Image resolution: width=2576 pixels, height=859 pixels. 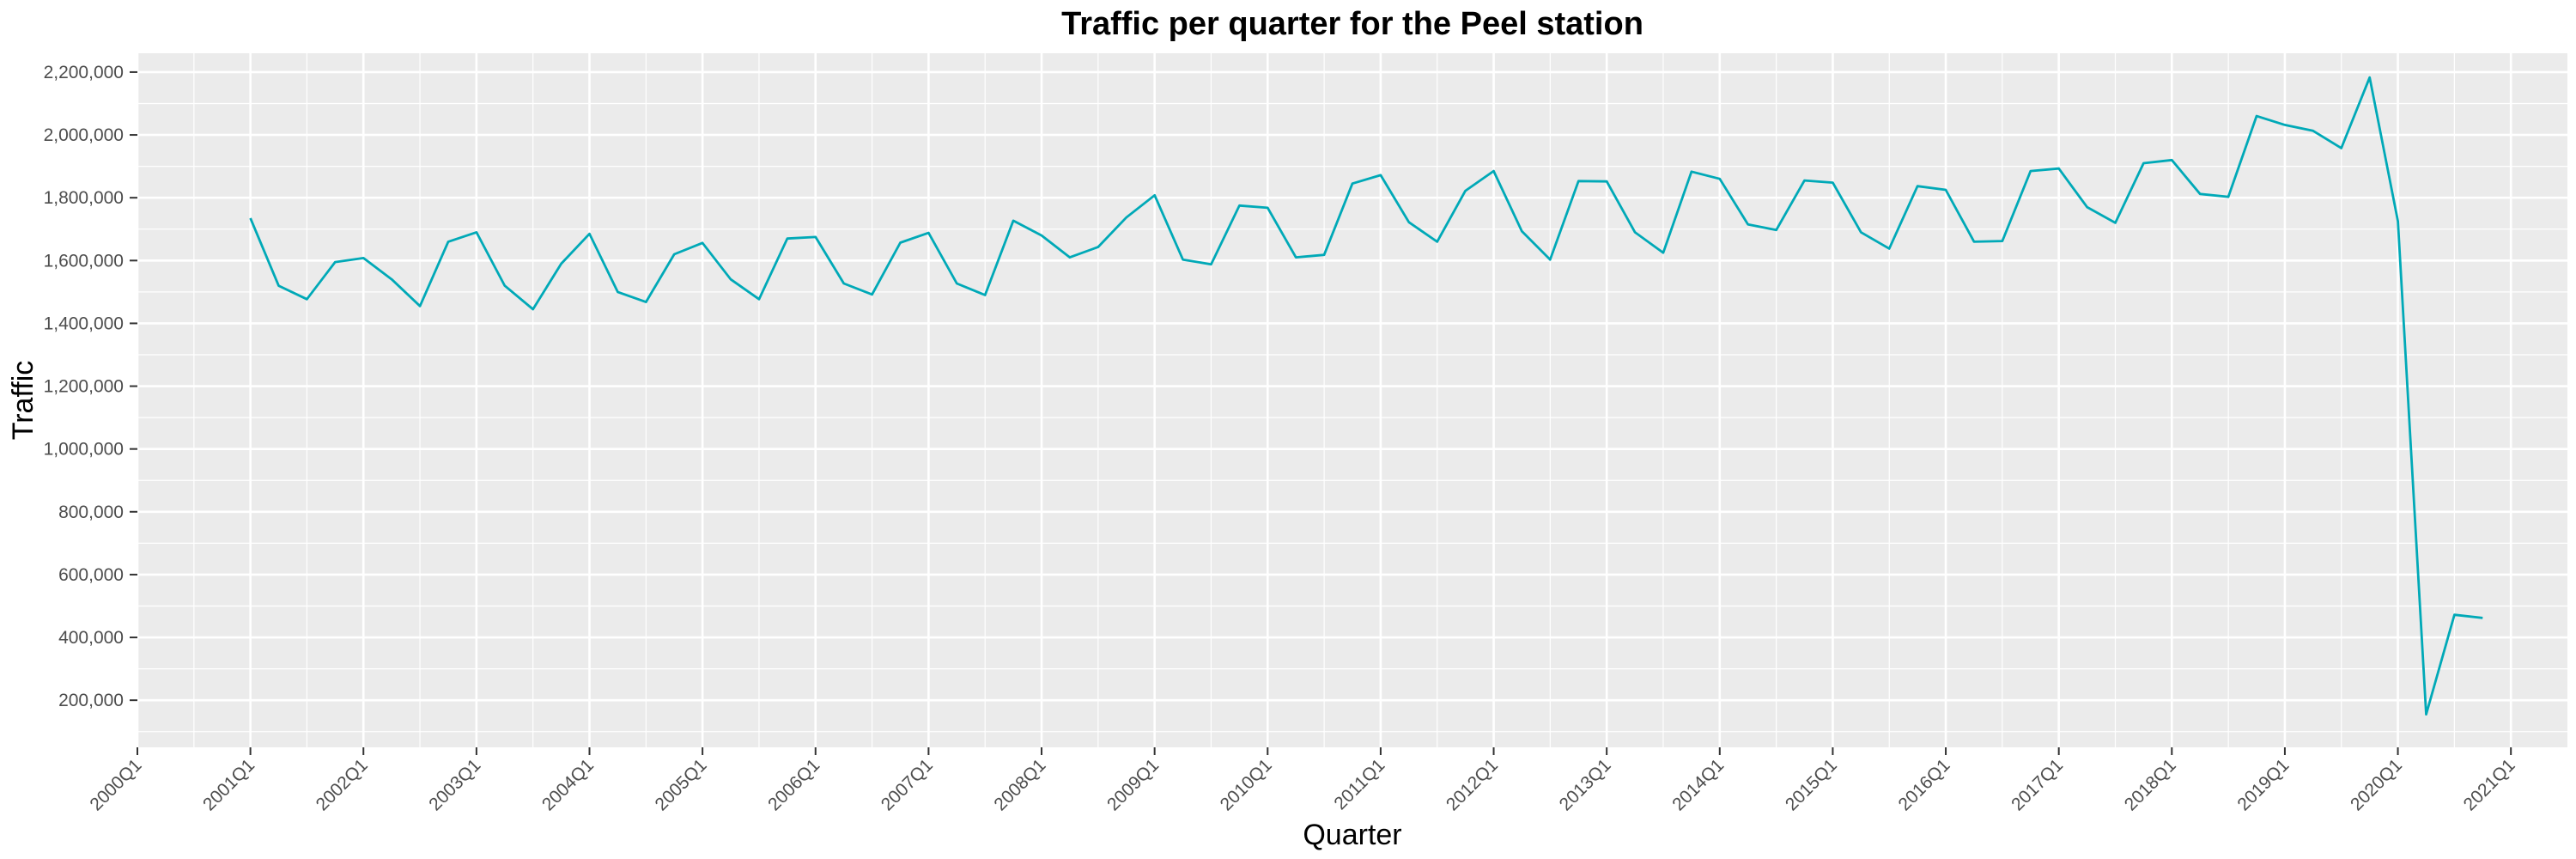 I want to click on chart-title: Traffic per quarter for the Peel station, so click(x=1352, y=24).